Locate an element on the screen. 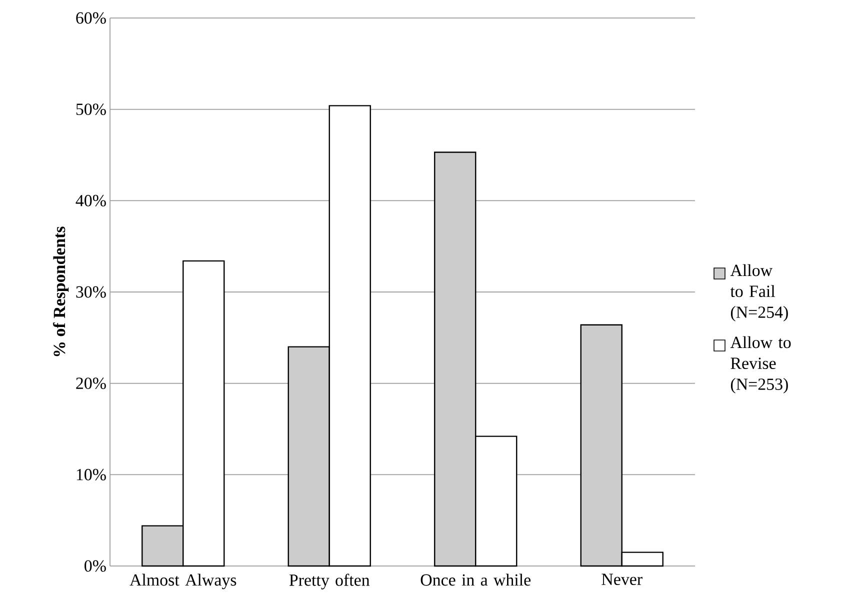 The image size is (868, 614). y-tick-label: 20% is located at coordinates (91, 384).